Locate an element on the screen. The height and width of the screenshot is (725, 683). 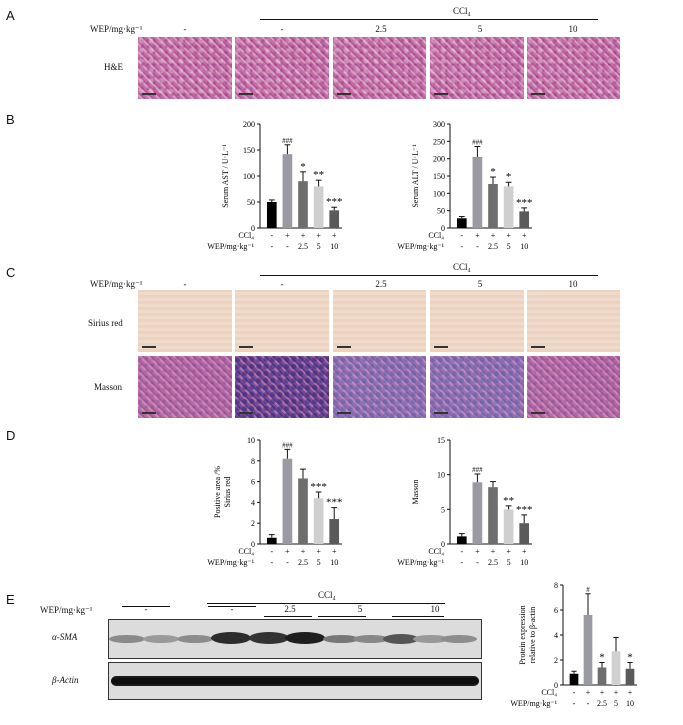
panel-label-e: E is located at coordinates (10, 599).